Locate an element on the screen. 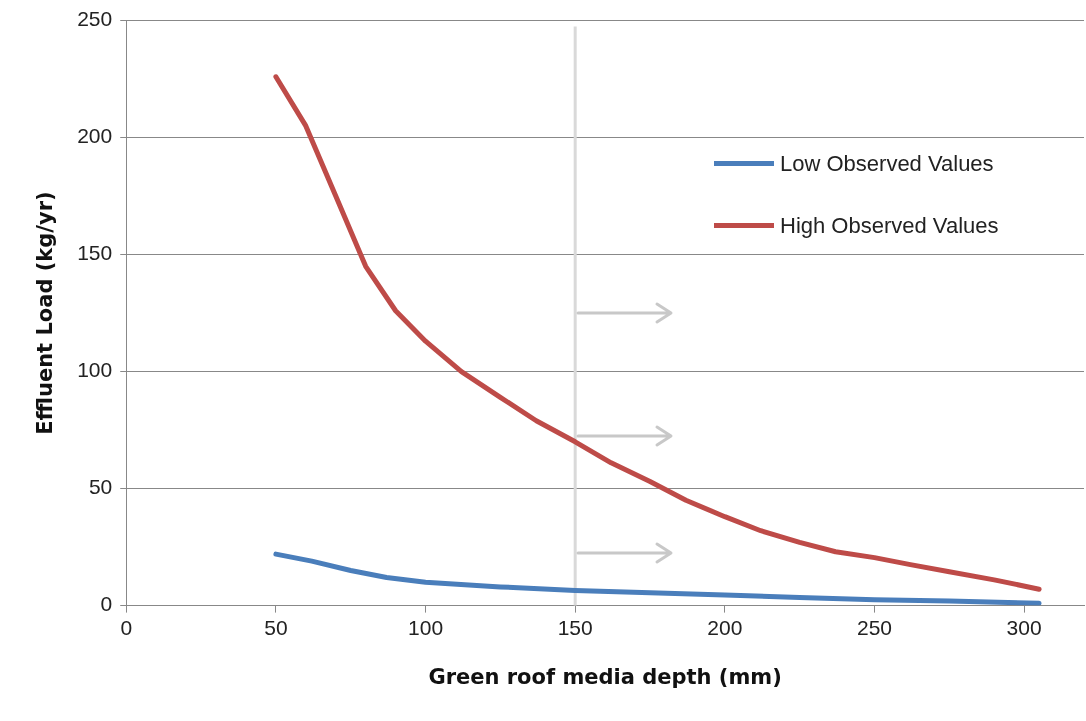 Image resolution: width=1086 pixels, height=721 pixels. y-tick-label: 250 is located at coordinates (95, 19).